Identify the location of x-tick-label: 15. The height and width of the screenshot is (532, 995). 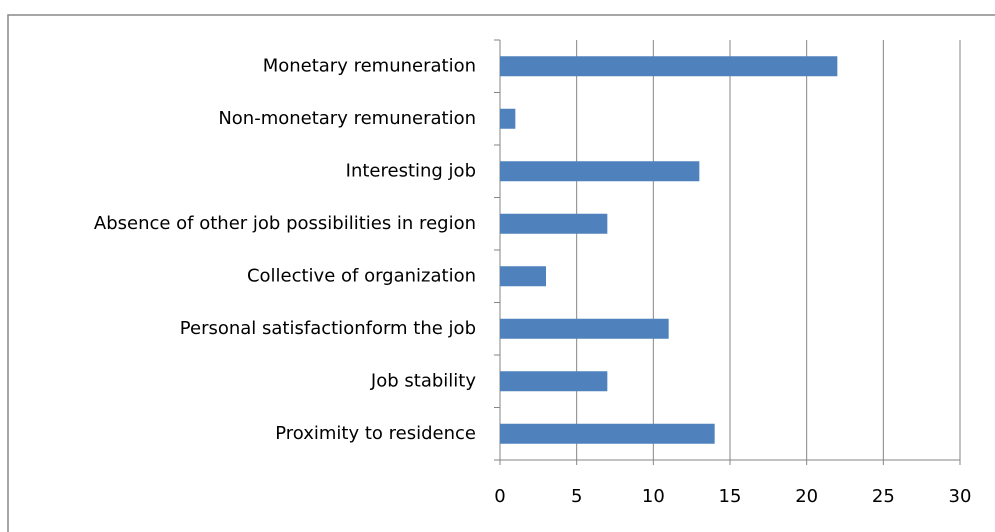
(730, 496).